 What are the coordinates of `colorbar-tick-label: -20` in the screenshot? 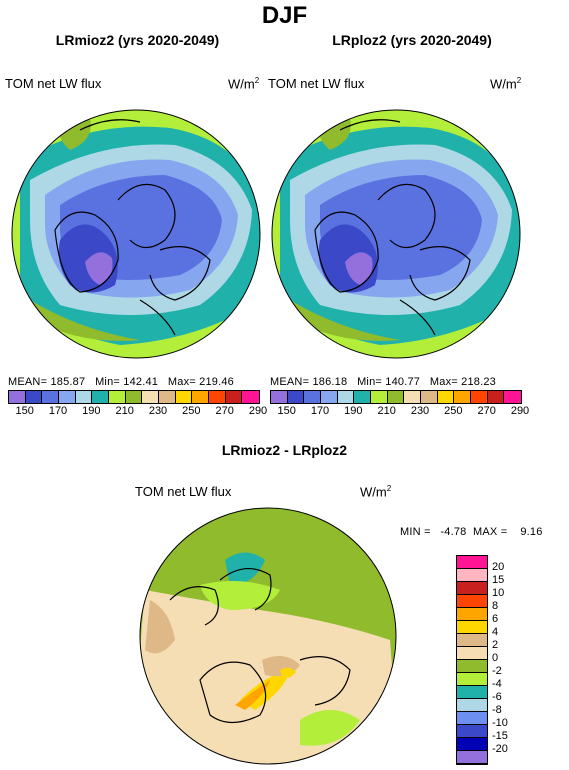 It's located at (500, 749).